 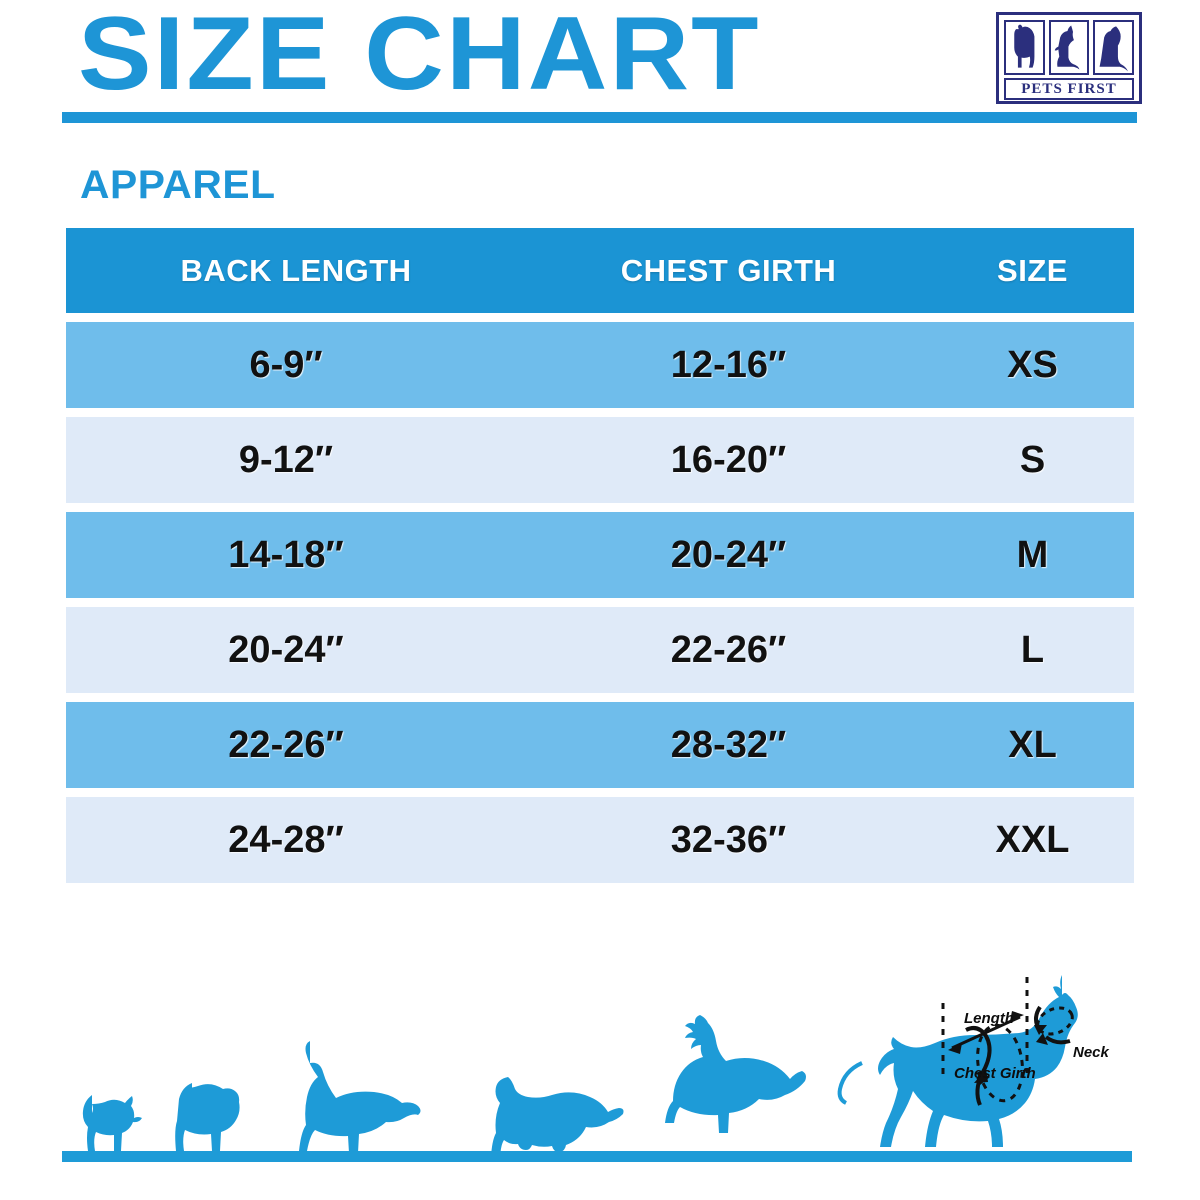 What do you see at coordinates (728, 744) in the screenshot?
I see `cell-chest-girth: 28-32″` at bounding box center [728, 744].